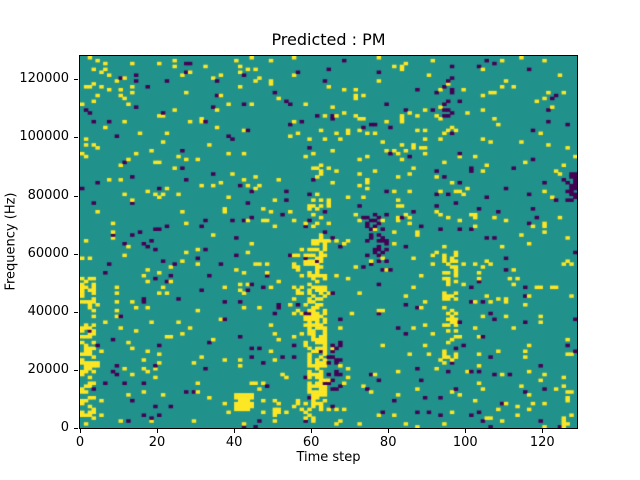 Image resolution: width=640 pixels, height=480 pixels. What do you see at coordinates (48, 253) in the screenshot?
I see `y-tick-label: 60000` at bounding box center [48, 253].